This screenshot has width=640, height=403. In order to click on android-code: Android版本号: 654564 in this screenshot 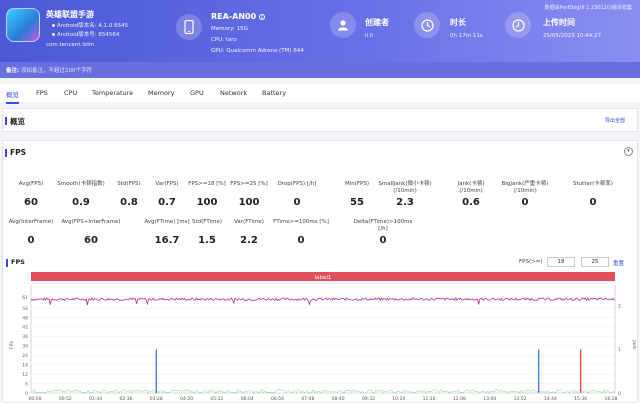, I will do `click(85, 34)`.